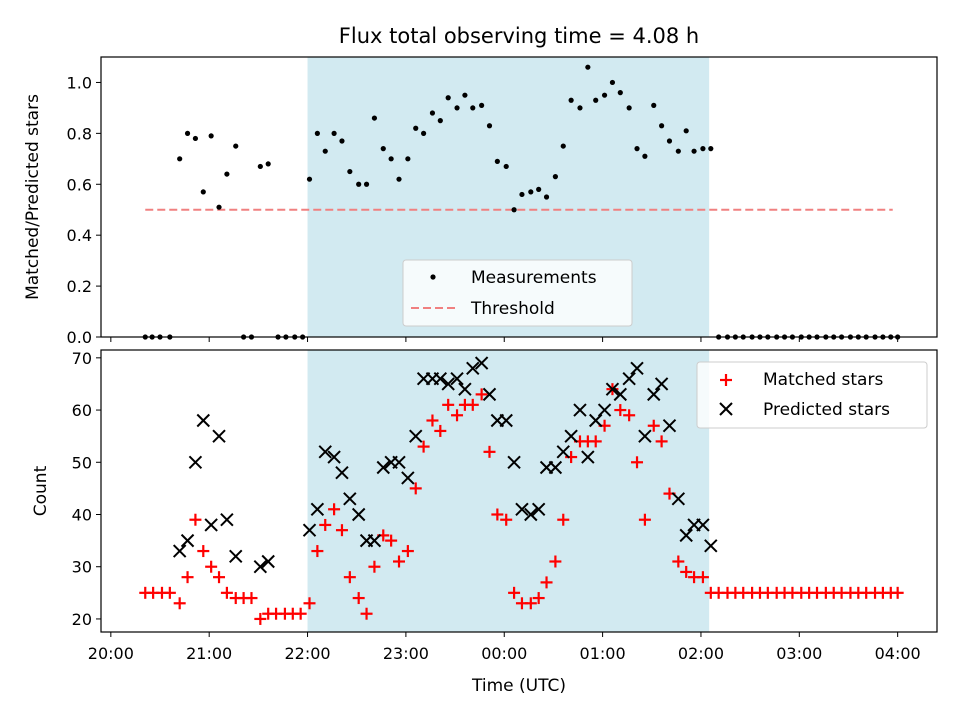 Image resolution: width=960 pixels, height=724 pixels. What do you see at coordinates (41, 490) in the screenshot?
I see `bottom-y-axis-label: Count` at bounding box center [41, 490].